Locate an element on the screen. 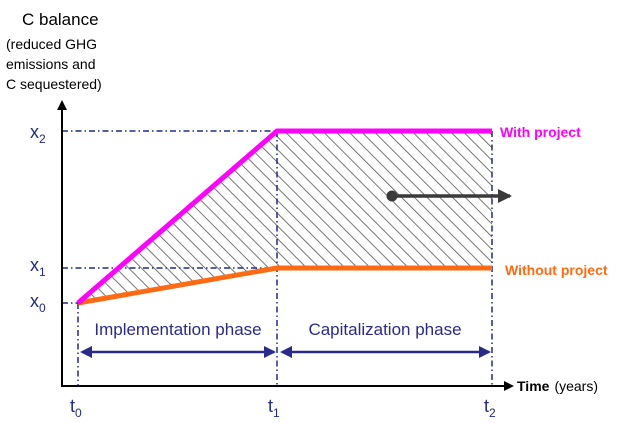 This screenshot has height=423, width=630. y-tick-x0: x0 is located at coordinates (38, 303).